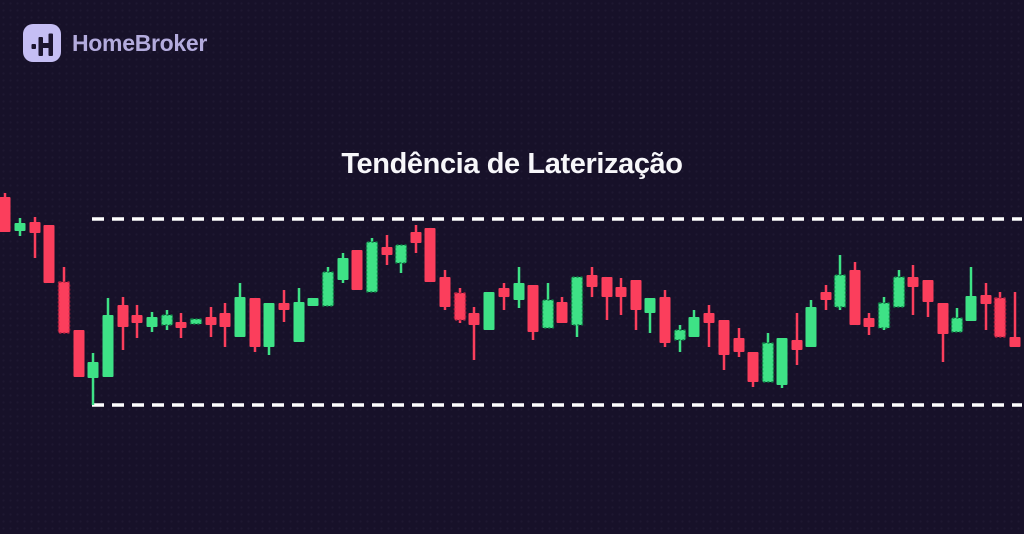 Image resolution: width=1024 pixels, height=534 pixels. What do you see at coordinates (42, 43) in the screenshot?
I see `homebroker-logo-icon` at bounding box center [42, 43].